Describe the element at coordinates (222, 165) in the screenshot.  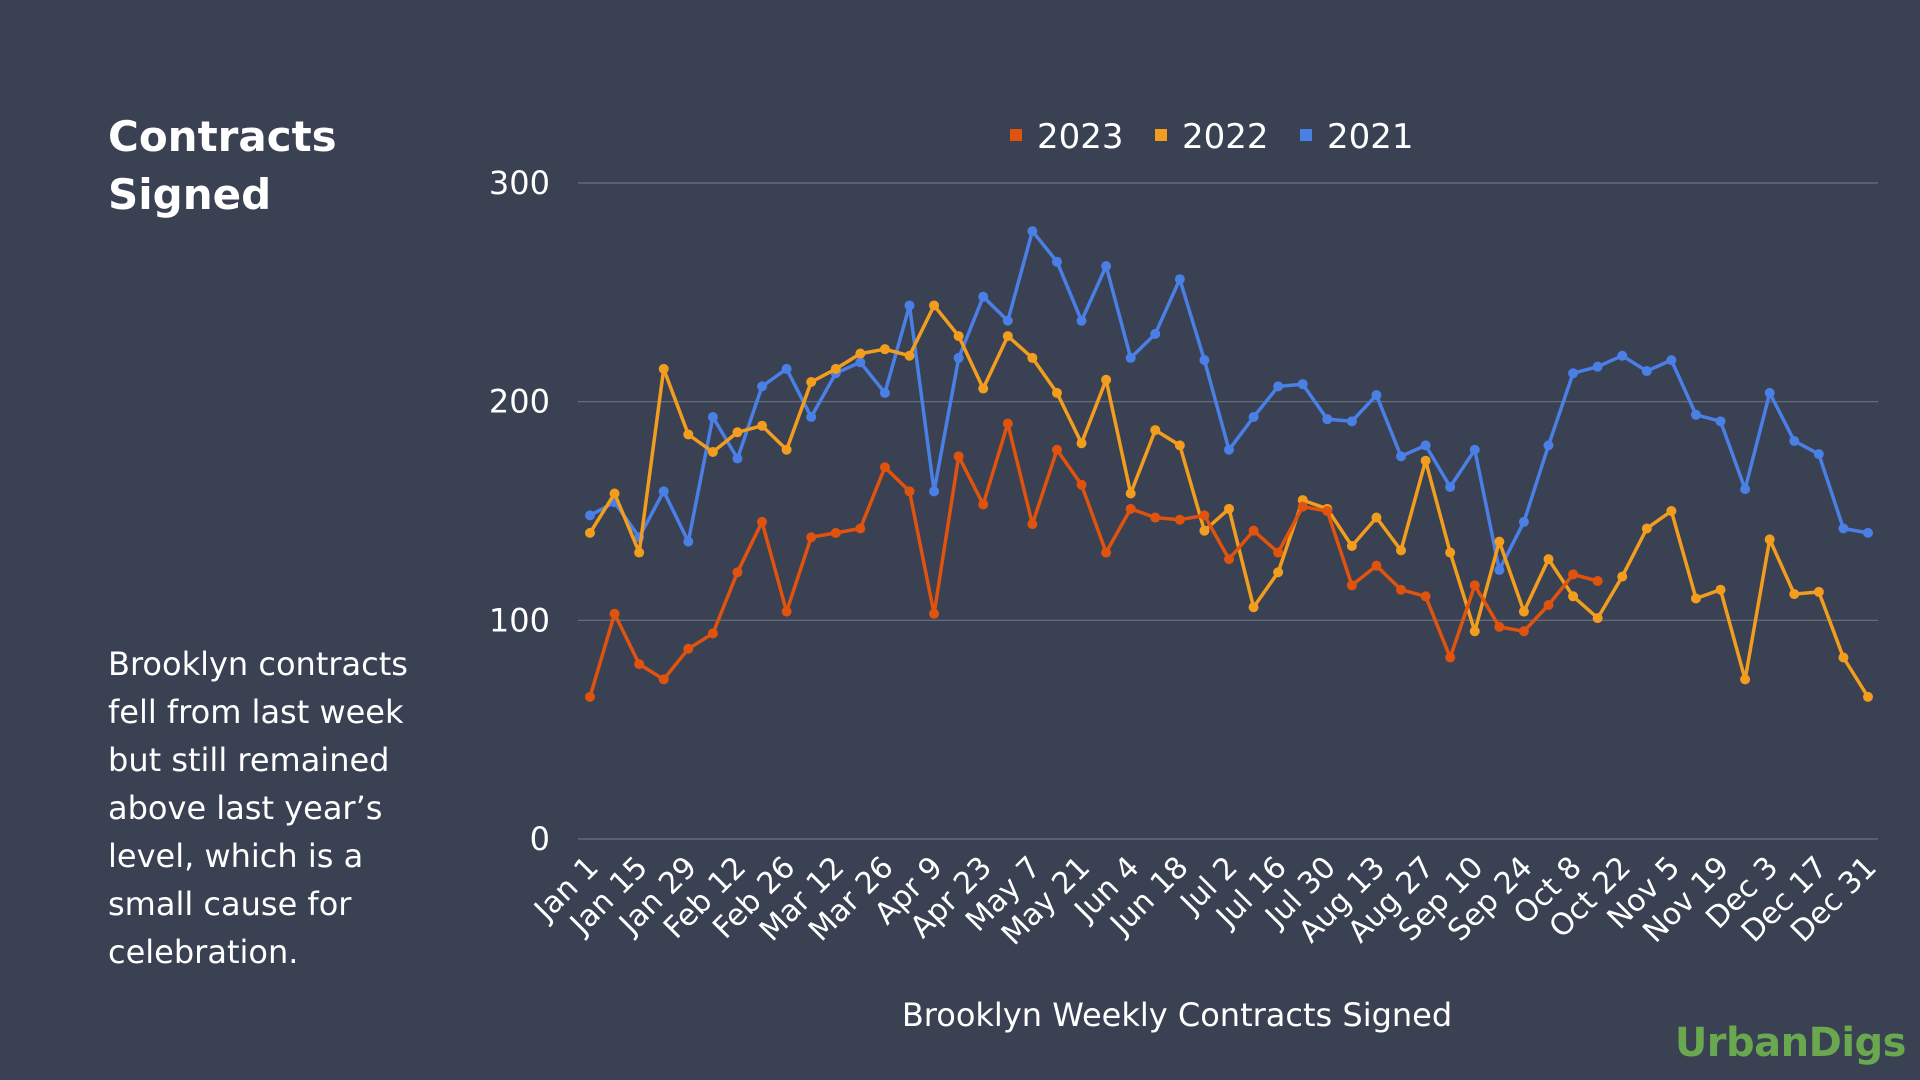
I see `page-title: Contracts Signed` at that location.